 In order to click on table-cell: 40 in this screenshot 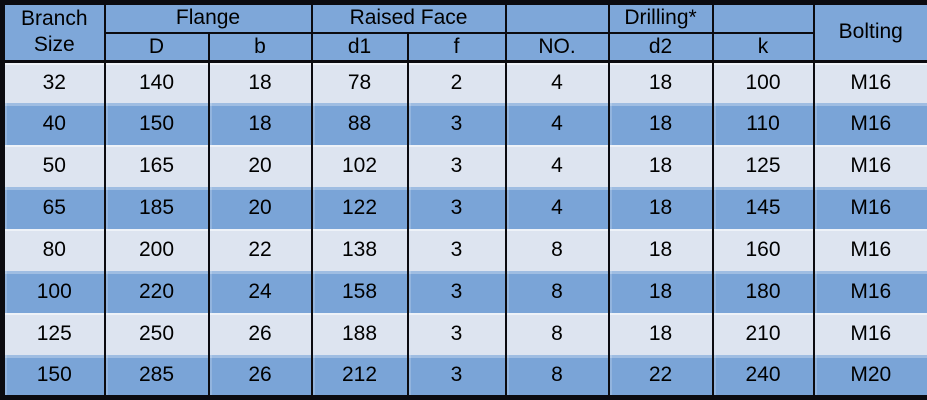, I will do `click(53, 124)`.